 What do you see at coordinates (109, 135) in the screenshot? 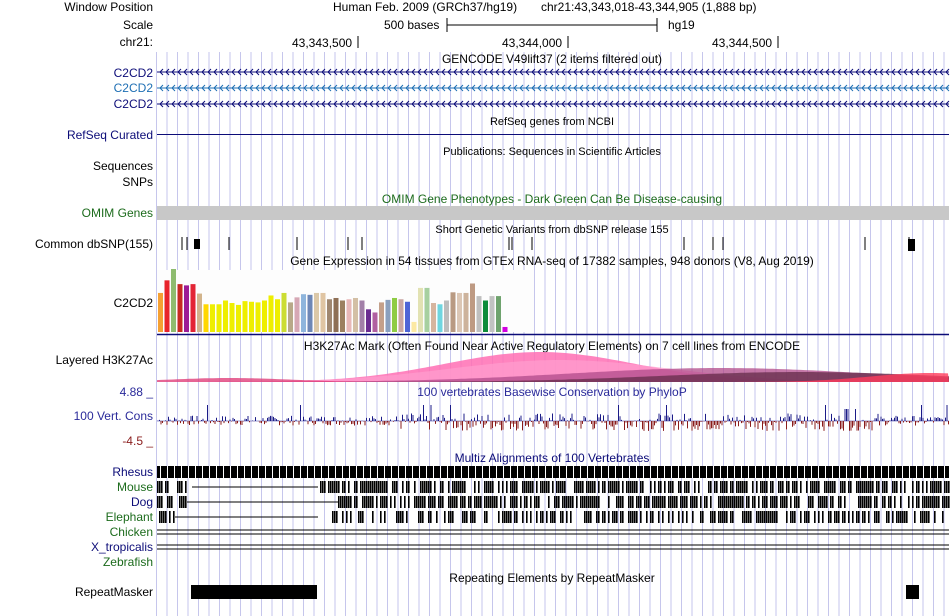
I see `refseq-label: RefSeq Curated` at bounding box center [109, 135].